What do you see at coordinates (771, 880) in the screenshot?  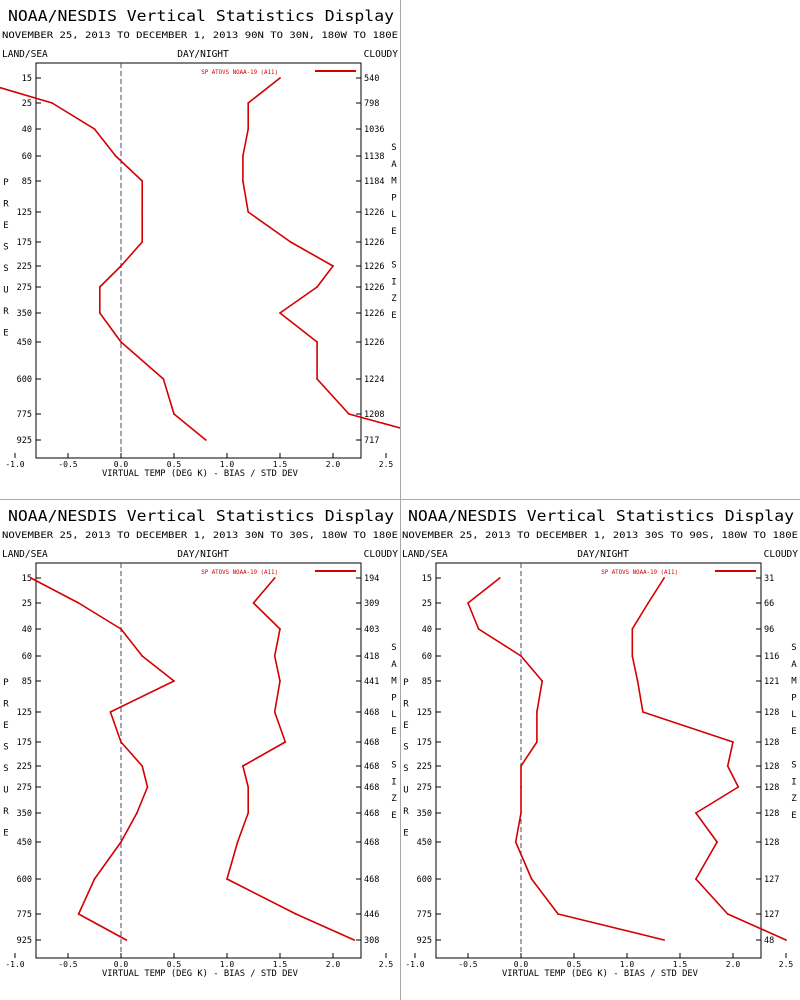 I see `sample-size-label: 127` at bounding box center [771, 880].